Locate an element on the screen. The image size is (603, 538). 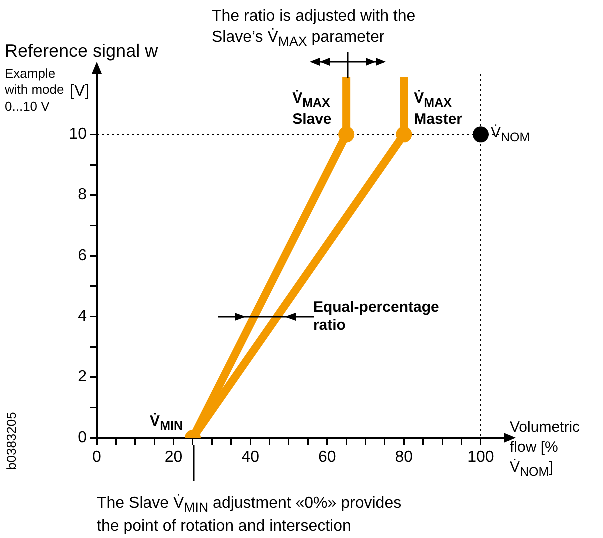
y-axis-title: Reference signal w is located at coordinates (81, 51).